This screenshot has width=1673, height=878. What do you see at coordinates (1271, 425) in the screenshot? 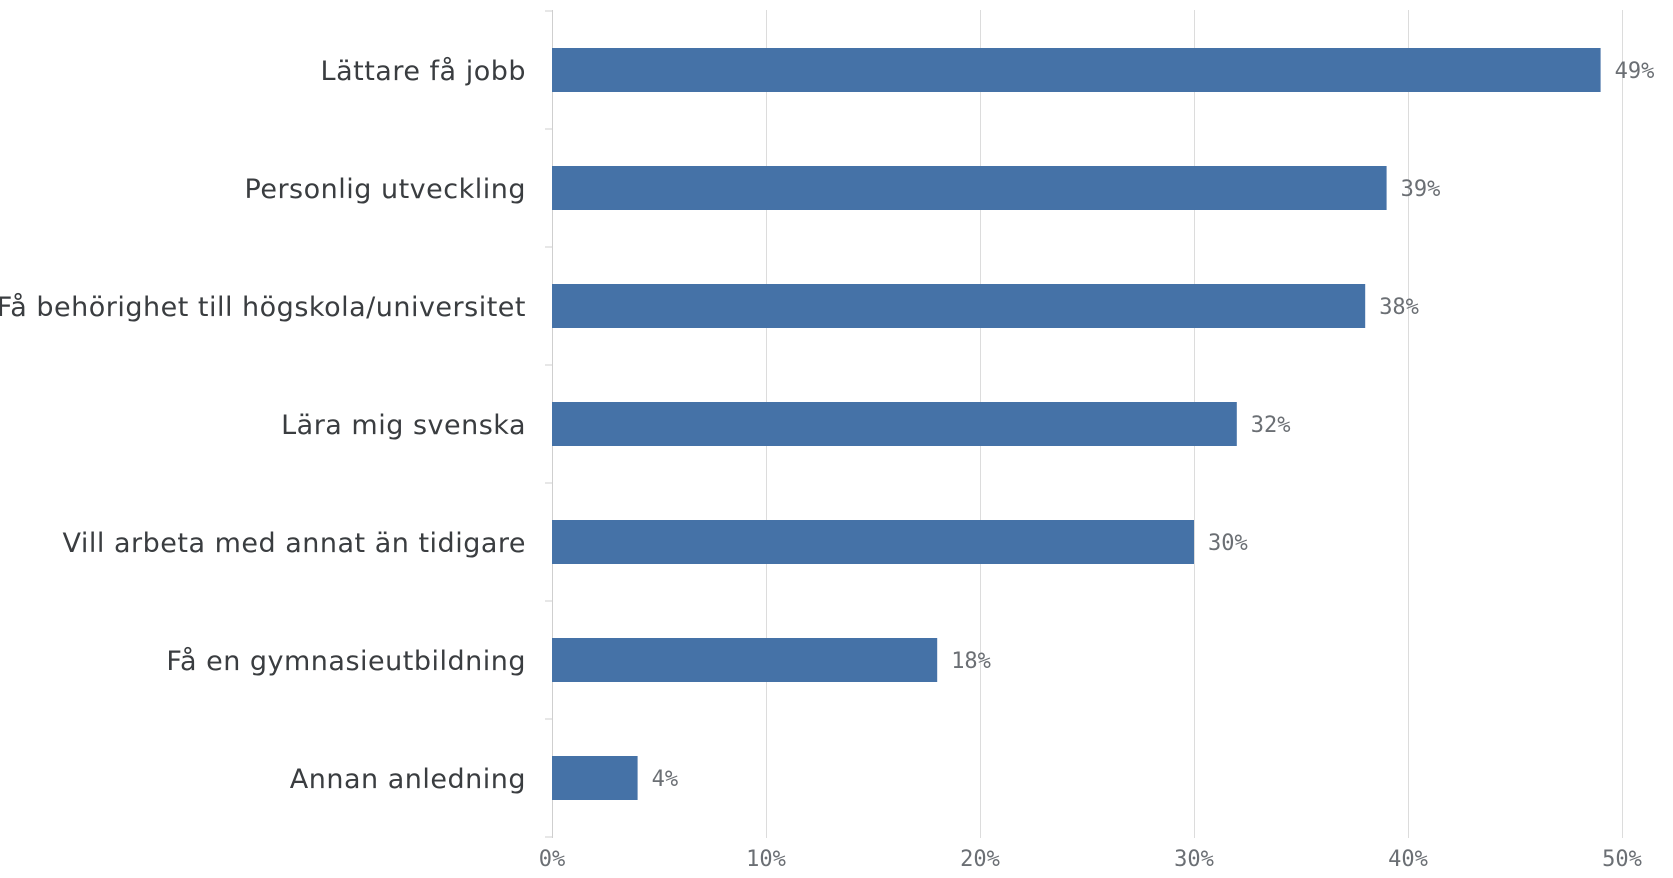
I see `value-label: 32%` at bounding box center [1271, 425].